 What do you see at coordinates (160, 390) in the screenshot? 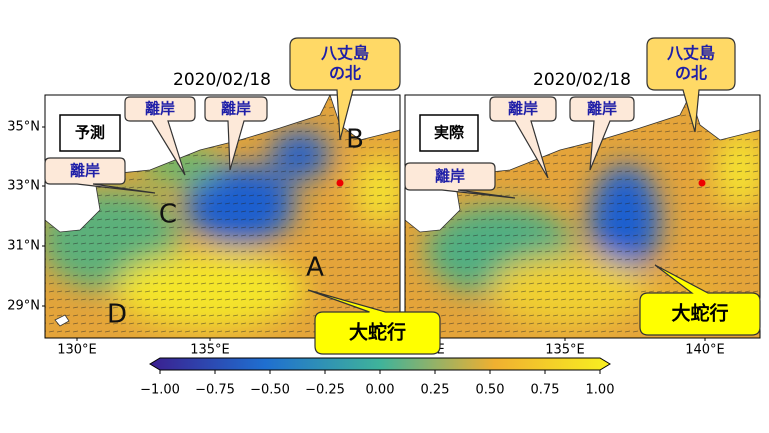
I see `colorbar-tick-label: −1.00` at bounding box center [160, 390].